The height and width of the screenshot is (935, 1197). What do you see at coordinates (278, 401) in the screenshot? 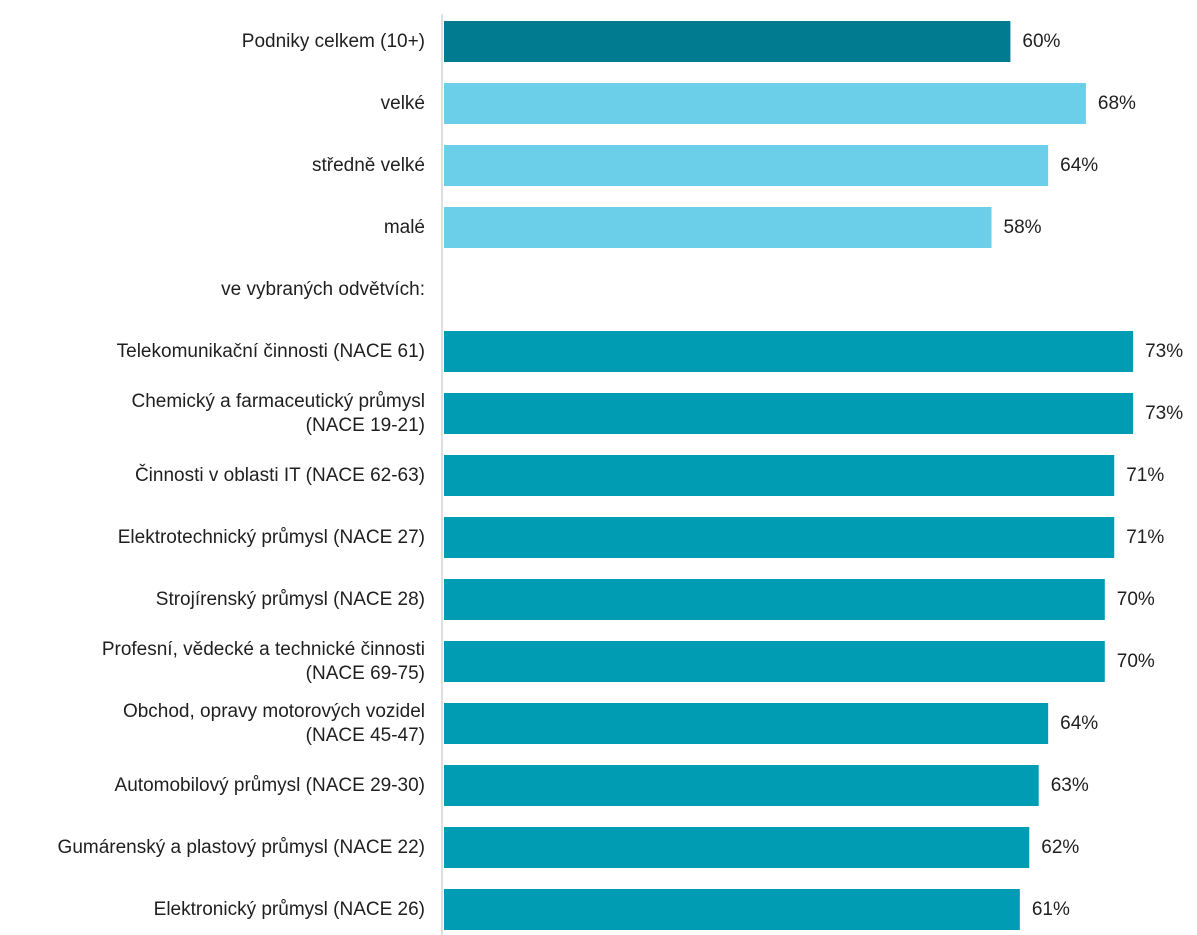
I see `category-label-line: Chemický a farmaceutický průmysl` at bounding box center [278, 401].